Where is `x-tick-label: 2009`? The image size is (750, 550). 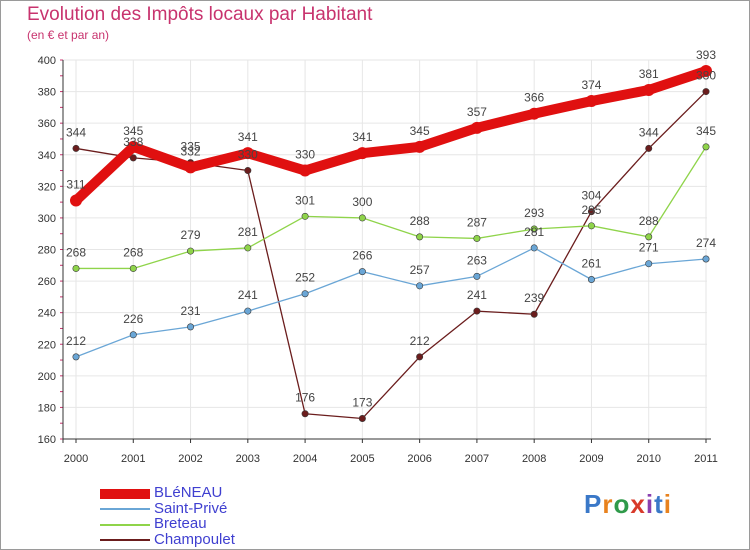 x-tick-label: 2009 is located at coordinates (591, 459).